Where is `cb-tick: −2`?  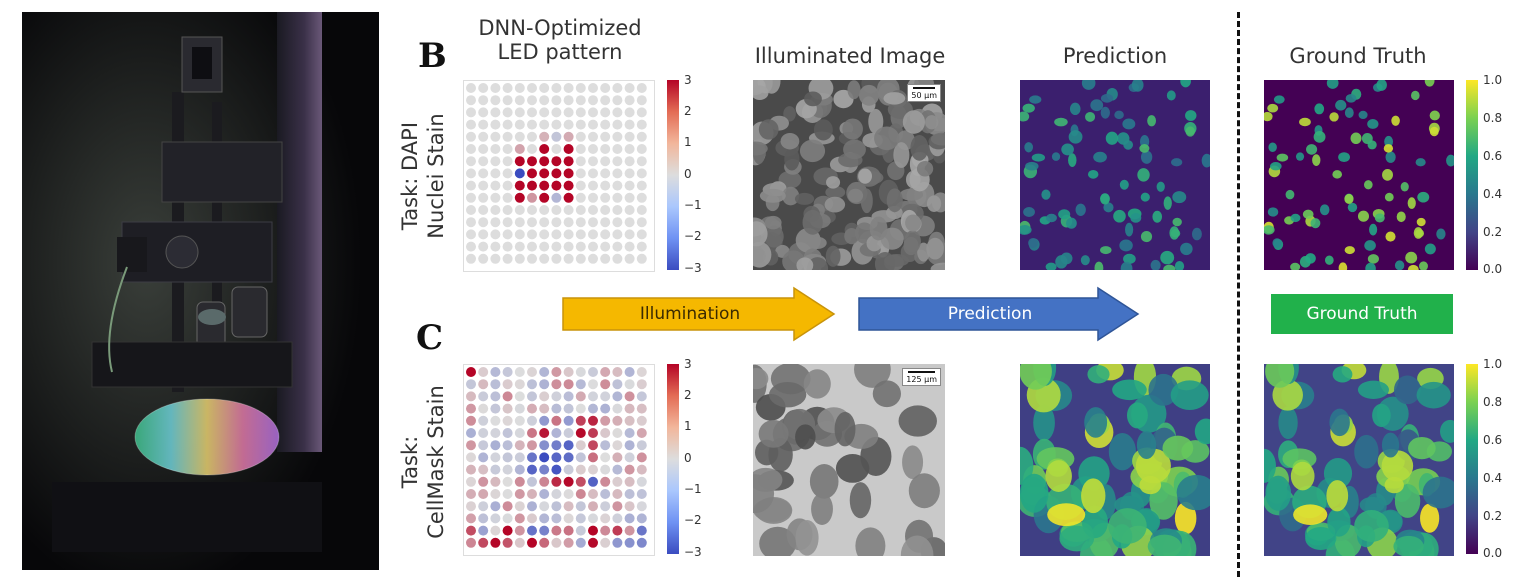 cb-tick: −2 is located at coordinates (693, 236).